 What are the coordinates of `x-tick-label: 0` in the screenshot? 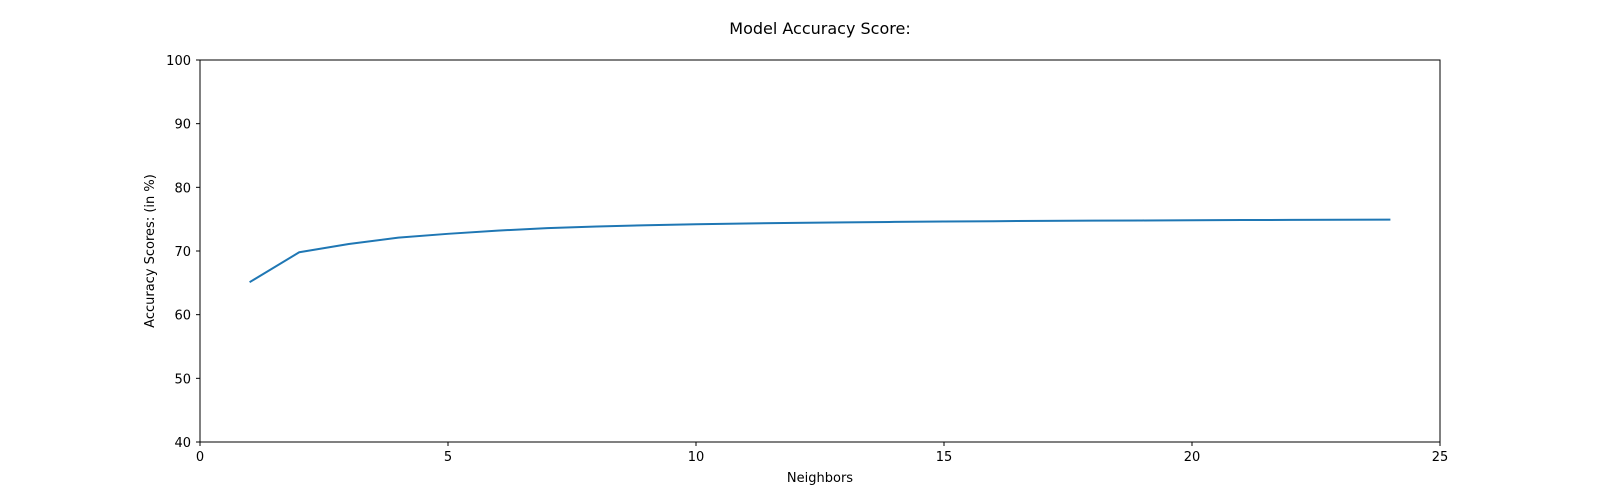 It's located at (200, 457).